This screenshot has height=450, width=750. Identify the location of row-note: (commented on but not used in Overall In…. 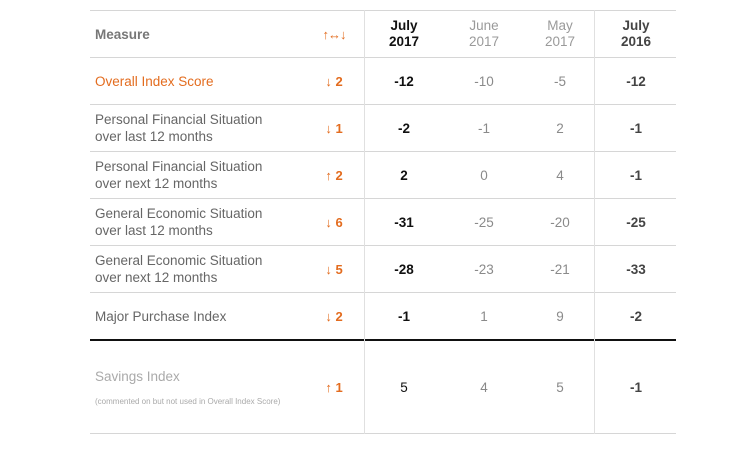
(188, 401).